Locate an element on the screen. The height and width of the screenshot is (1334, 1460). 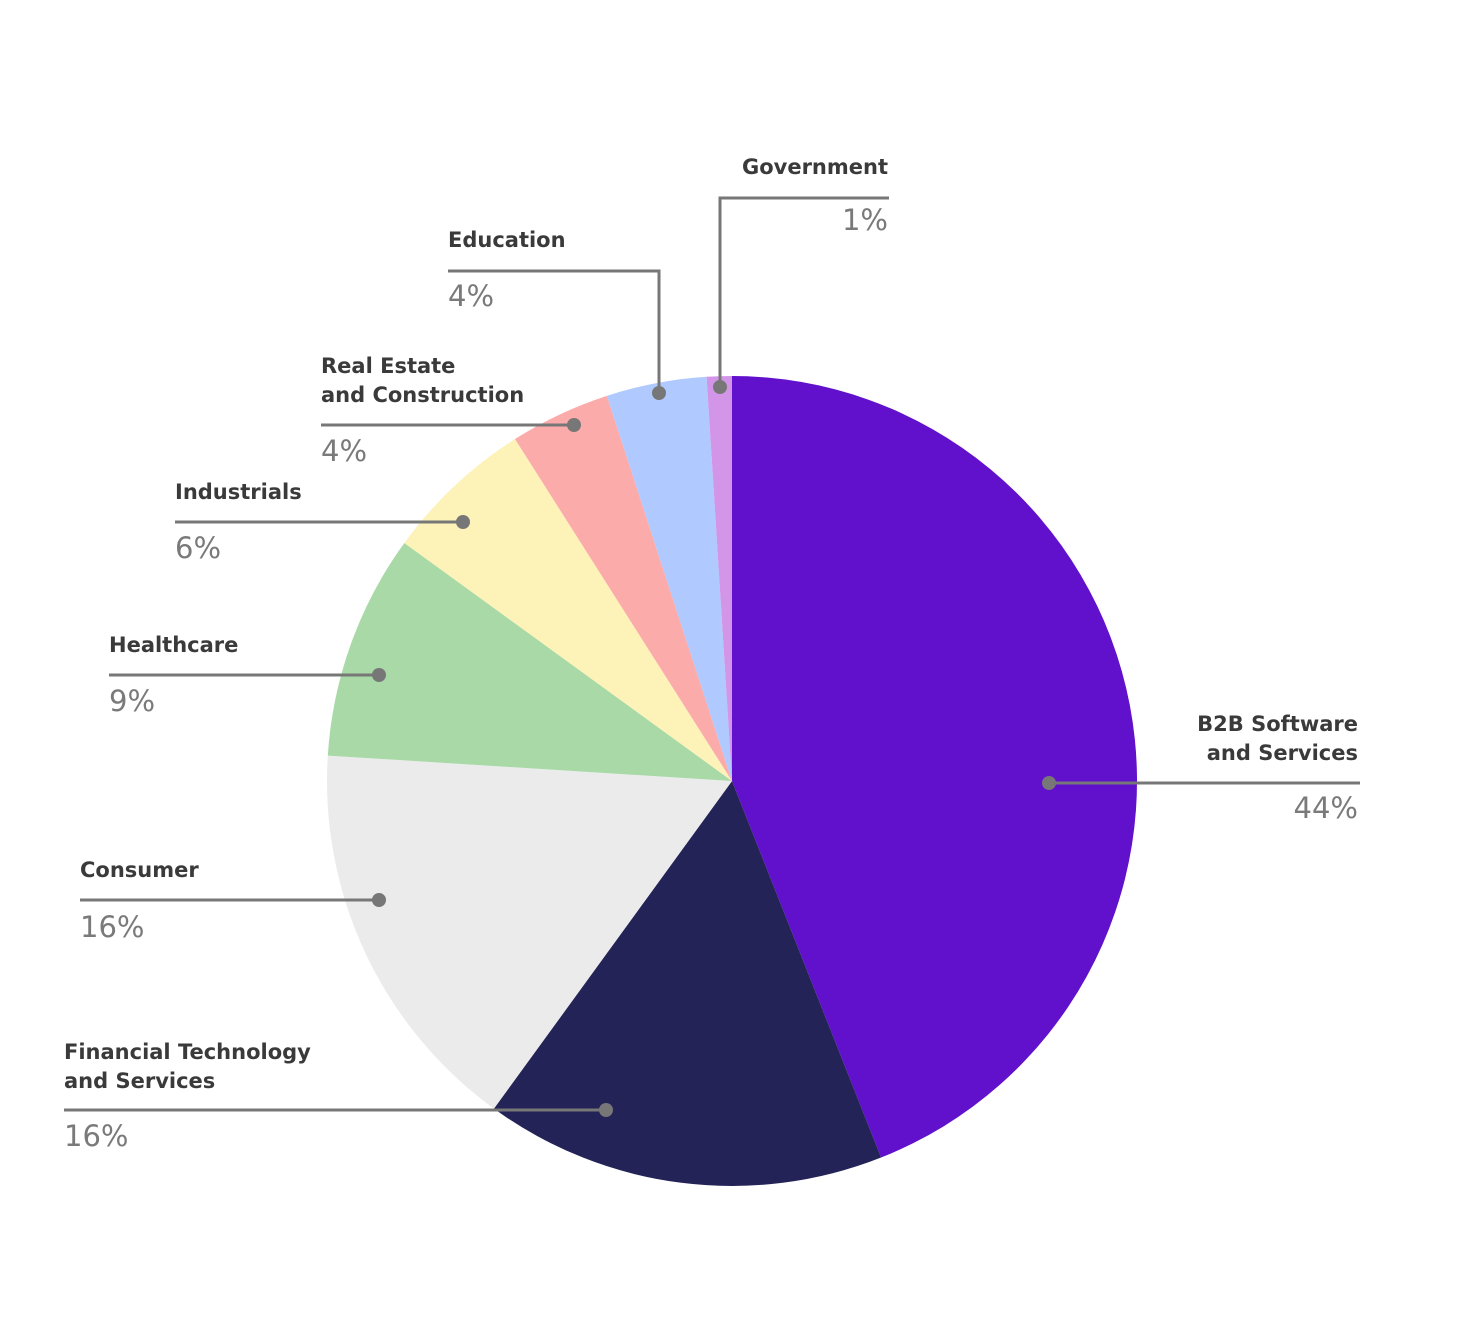
slice-label-group-2: Financial Technology and Services 16% is located at coordinates (338, 1096).